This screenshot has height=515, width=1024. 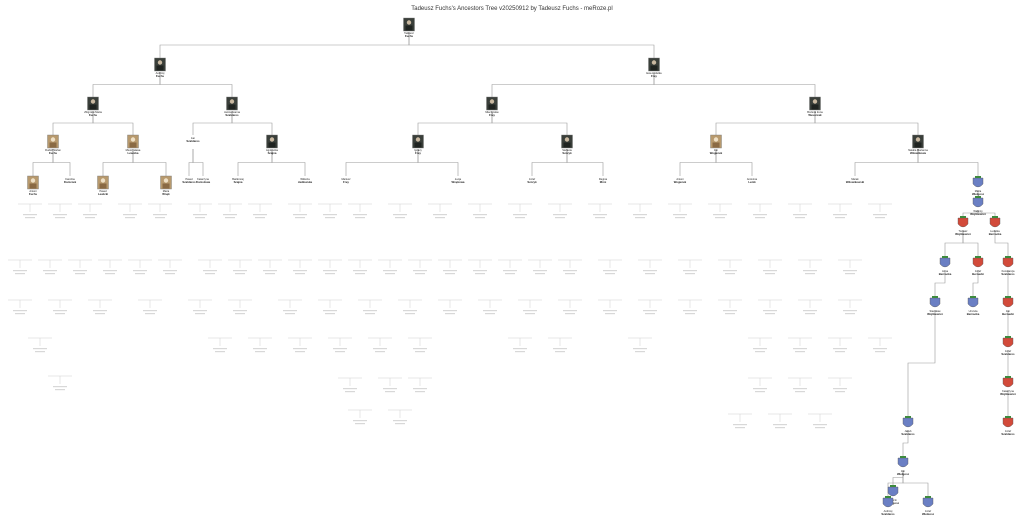 What do you see at coordinates (418, 153) in the screenshot?
I see `person-last-name: Frey` at bounding box center [418, 153].